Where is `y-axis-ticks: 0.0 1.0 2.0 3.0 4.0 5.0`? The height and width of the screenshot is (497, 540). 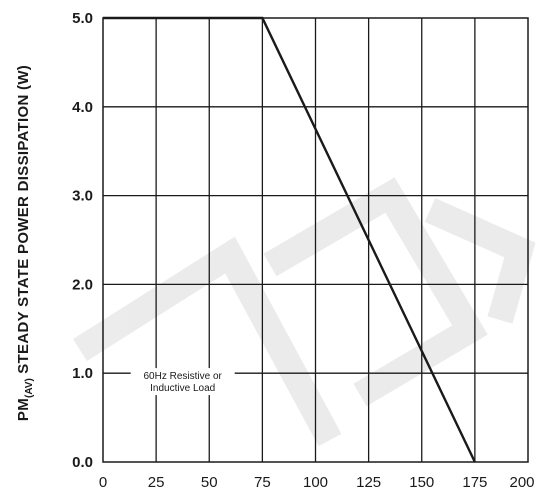
y-axis-ticks: 0.0 1.0 2.0 3.0 4.0 5.0 is located at coordinates (82, 240).